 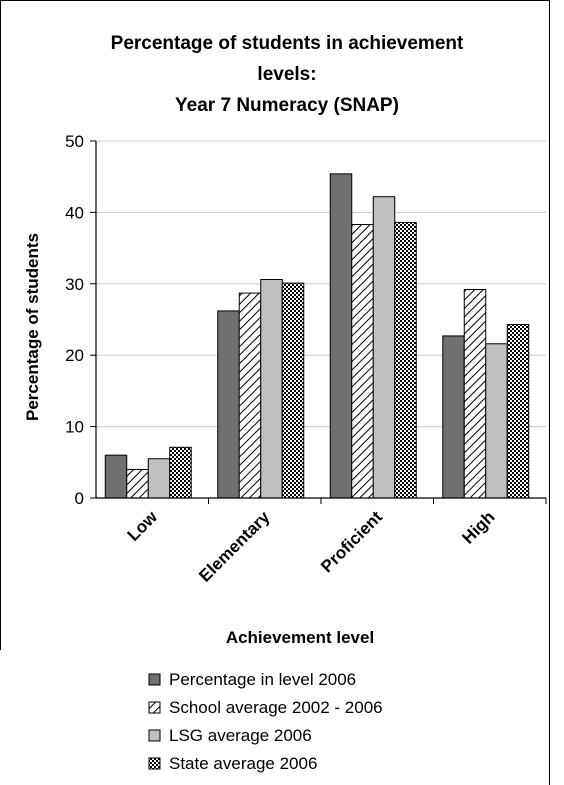 What do you see at coordinates (478, 527) in the screenshot?
I see `x-tick-label-high: High` at bounding box center [478, 527].